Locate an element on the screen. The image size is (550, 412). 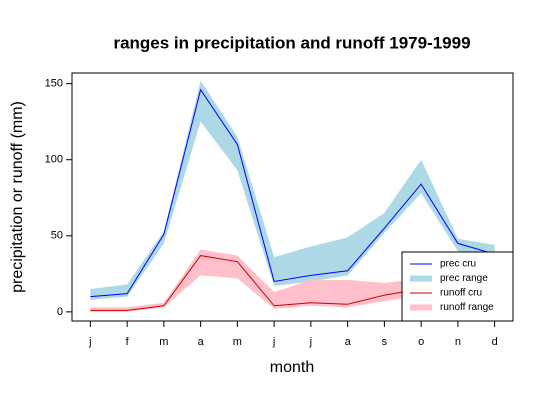
y-tick-label: 150 is located at coordinates (54, 84).